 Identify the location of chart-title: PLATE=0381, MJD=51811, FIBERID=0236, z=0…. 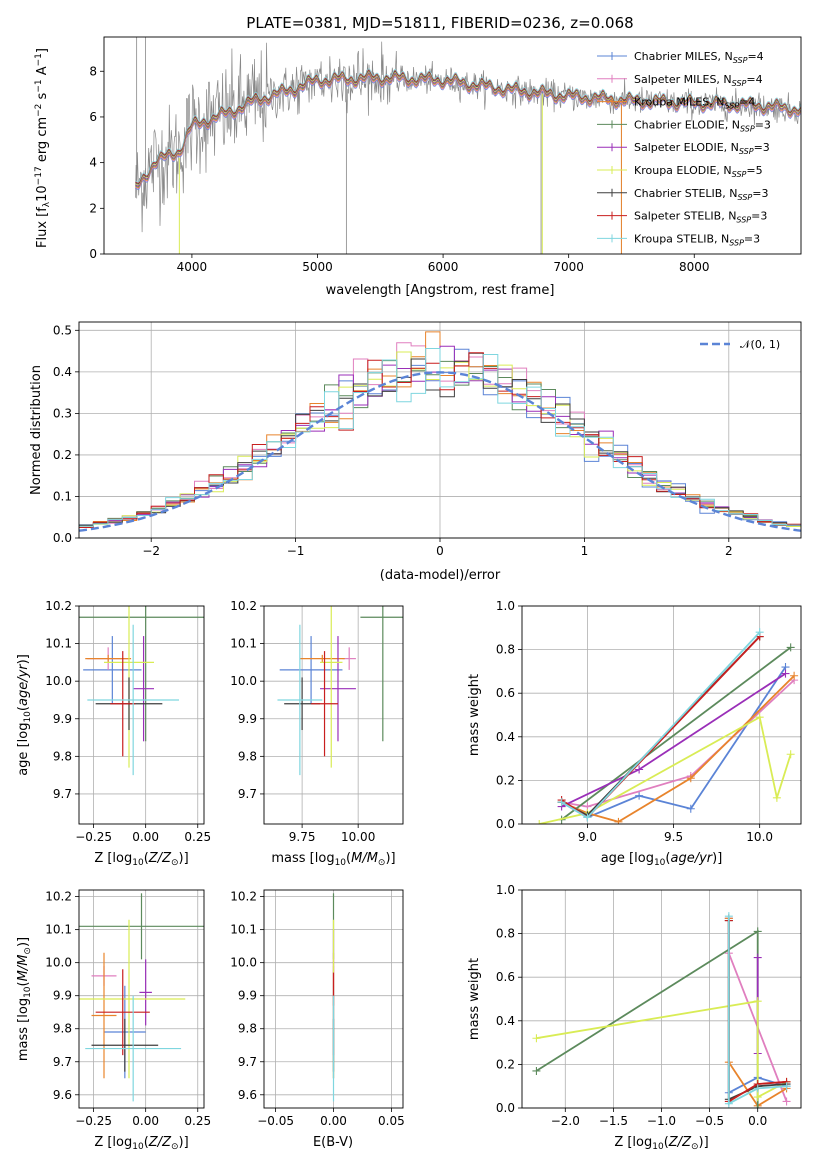
(439, 23).